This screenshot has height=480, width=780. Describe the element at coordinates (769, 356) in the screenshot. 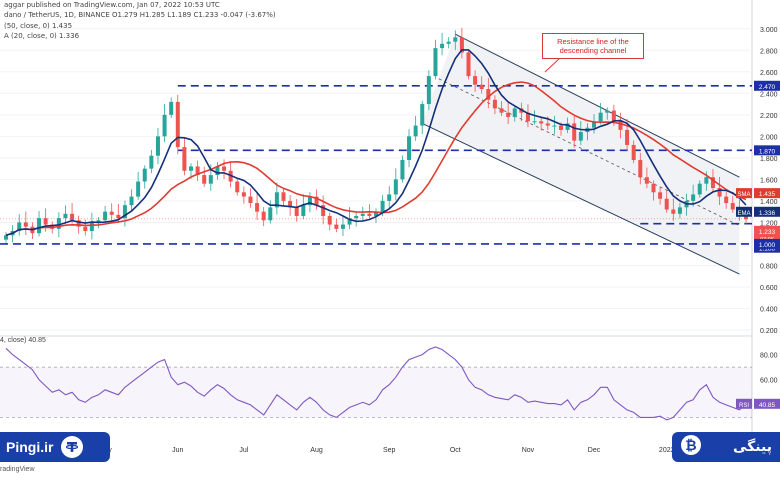

I see `rsi-tick-label: 80.00` at that location.